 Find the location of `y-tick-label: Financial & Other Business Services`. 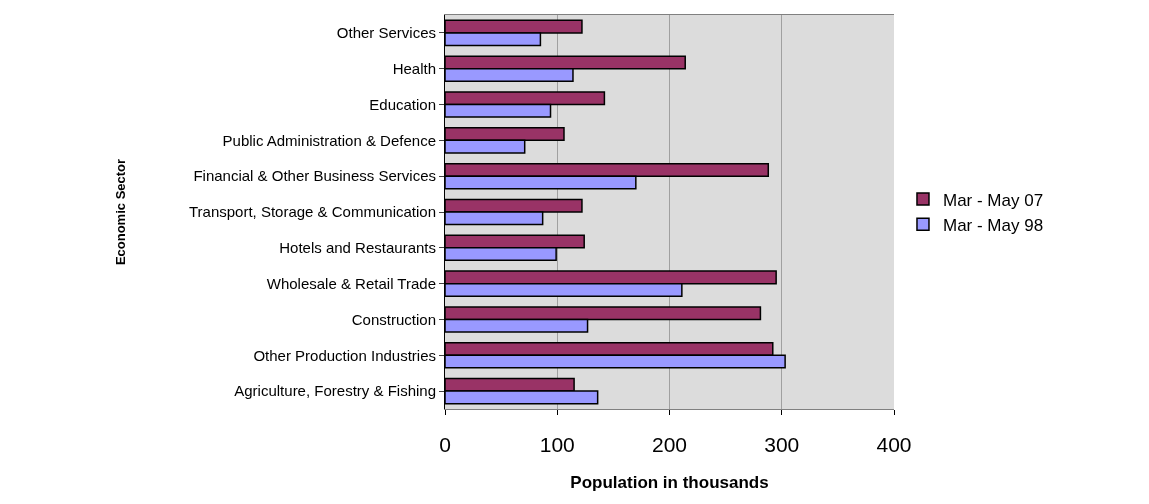

y-tick-label: Financial & Other Business Services is located at coordinates (314, 176).